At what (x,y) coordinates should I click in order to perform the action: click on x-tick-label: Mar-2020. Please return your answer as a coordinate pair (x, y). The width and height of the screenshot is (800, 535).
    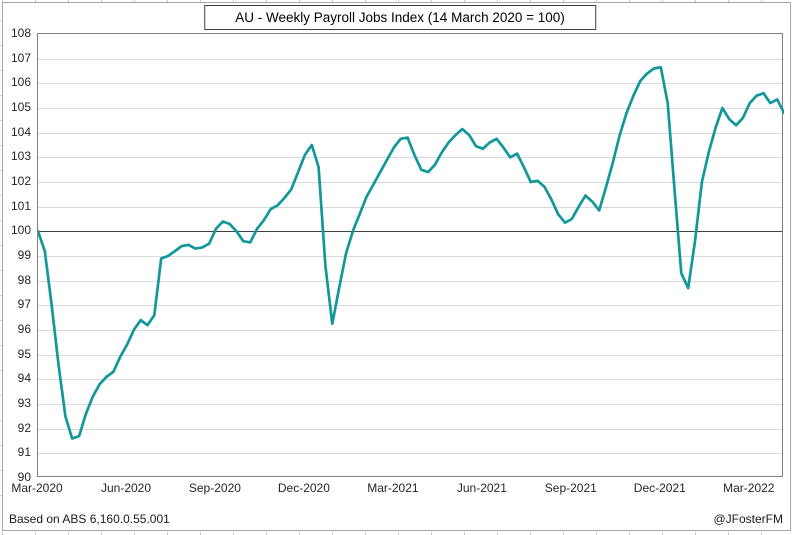
    Looking at the image, I should click on (37, 488).